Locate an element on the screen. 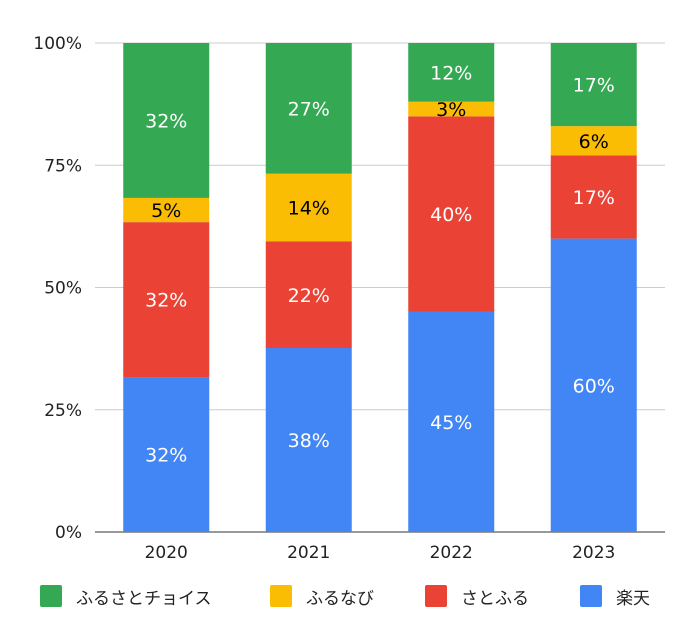  data-label: 40% is located at coordinates (451, 215).